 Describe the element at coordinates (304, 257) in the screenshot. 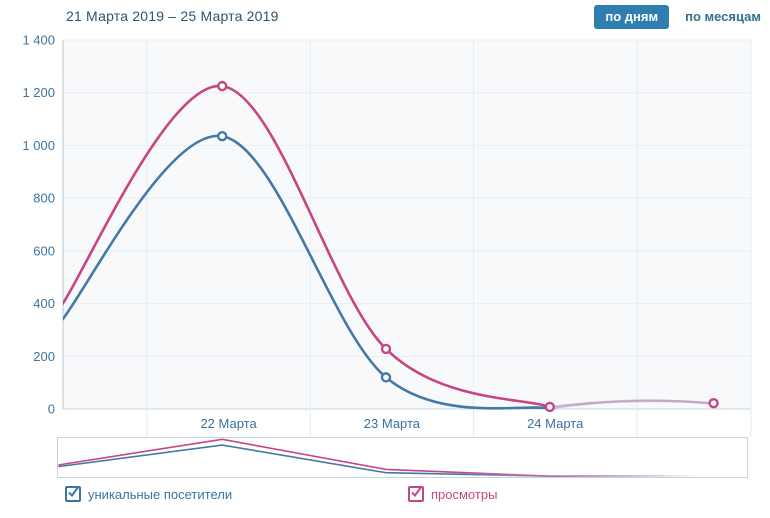

I see `series-markers-visitors` at that location.